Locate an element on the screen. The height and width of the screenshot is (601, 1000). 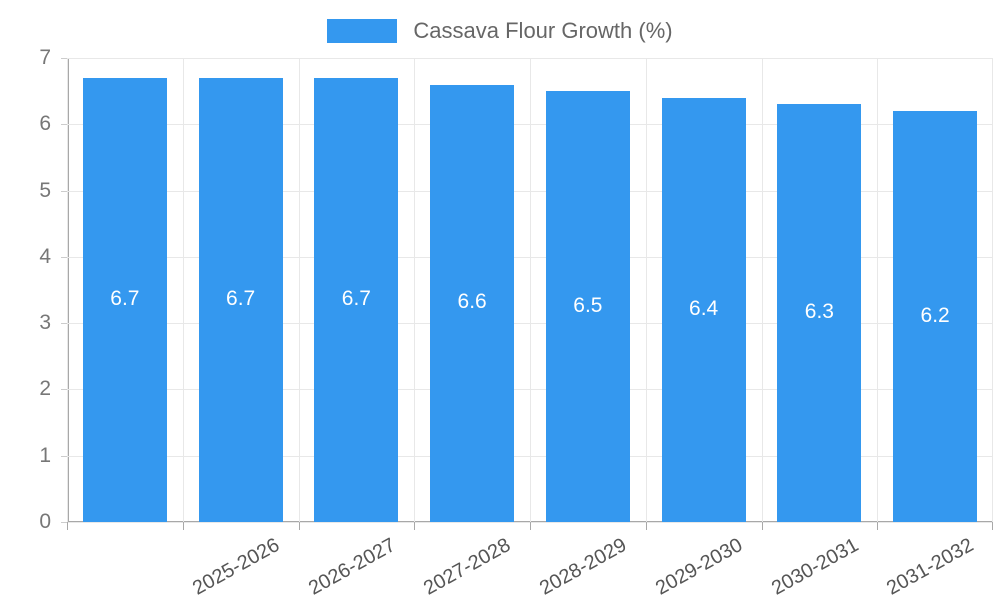
legend-item-cassava-flour-growth: Cassava Flour Growth (%) is located at coordinates (500, 31).